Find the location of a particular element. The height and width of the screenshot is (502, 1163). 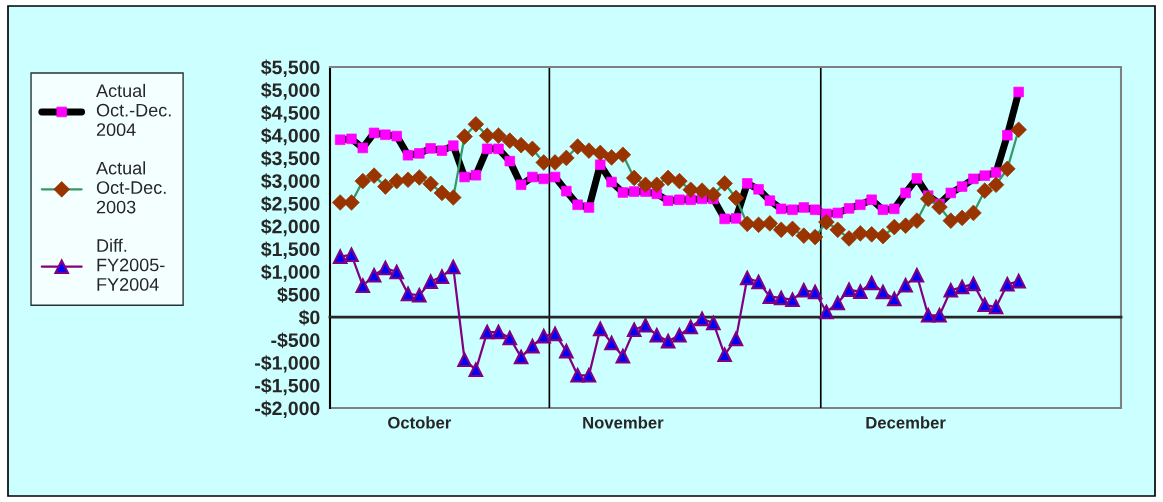

x-tick-label: November is located at coordinates (623, 422).